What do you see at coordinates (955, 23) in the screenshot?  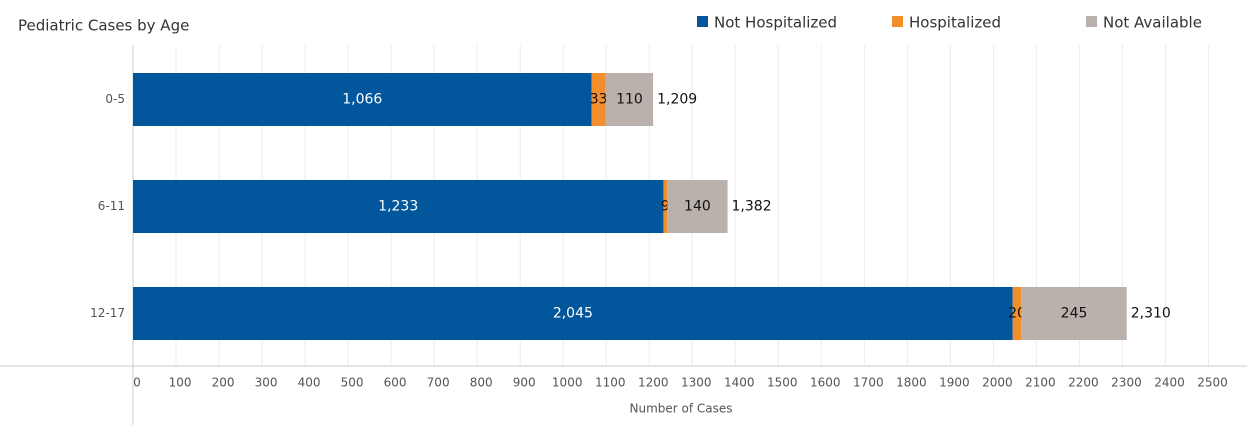 I see `legend-label: Hospitalized` at bounding box center [955, 23].